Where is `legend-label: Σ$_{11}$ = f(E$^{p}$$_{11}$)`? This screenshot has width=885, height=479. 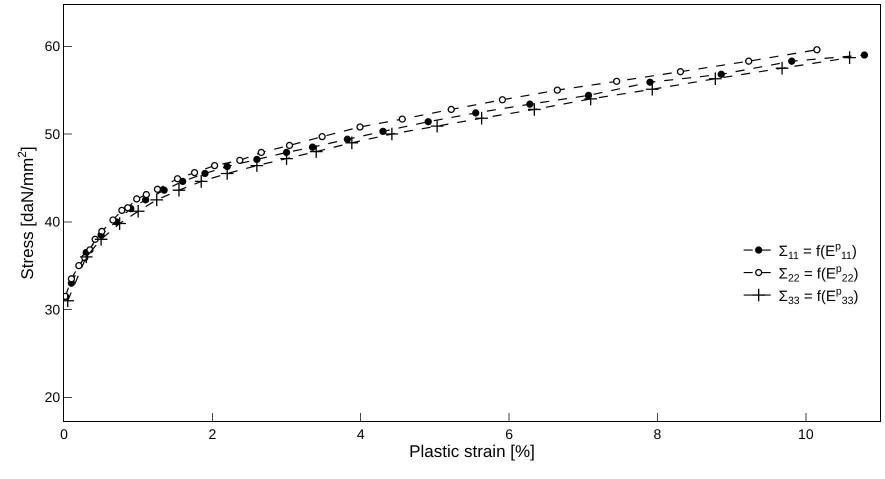 legend-label: Σ$_{11}$ = f(E$^{p}$$_{11}$) is located at coordinates (817, 251).